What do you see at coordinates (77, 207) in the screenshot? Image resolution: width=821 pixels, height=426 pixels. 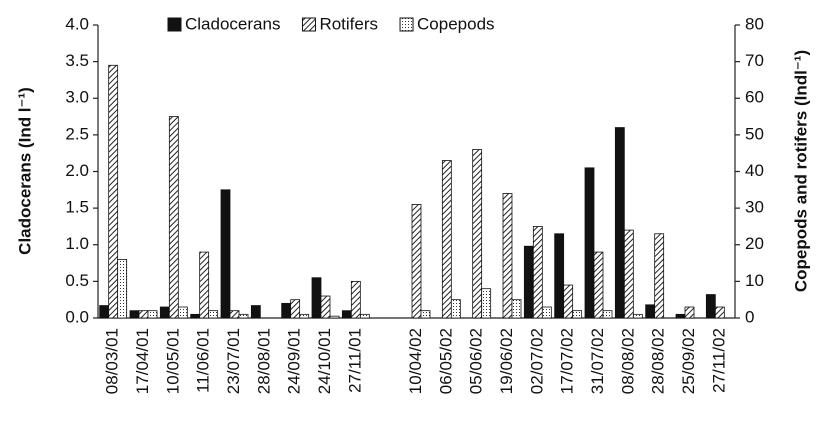 I see `y-tick-label: 1.5` at bounding box center [77, 207].